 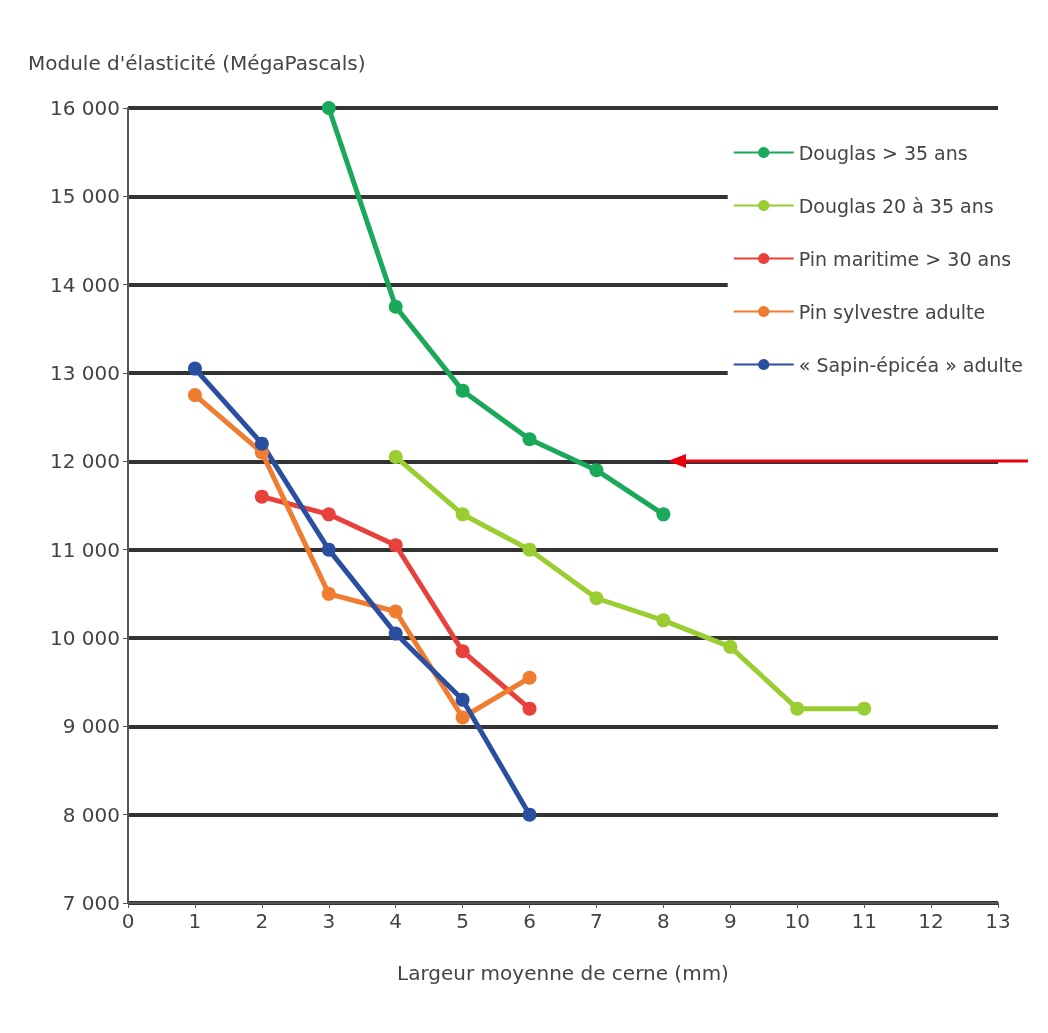 I want to click on y-tick-label: 7 000, so click(x=91, y=903).